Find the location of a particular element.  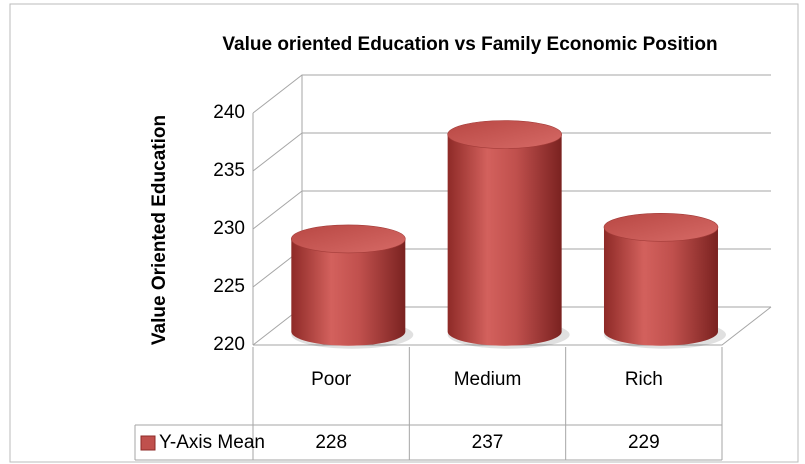

y-tick-label: 235 is located at coordinates (229, 170).